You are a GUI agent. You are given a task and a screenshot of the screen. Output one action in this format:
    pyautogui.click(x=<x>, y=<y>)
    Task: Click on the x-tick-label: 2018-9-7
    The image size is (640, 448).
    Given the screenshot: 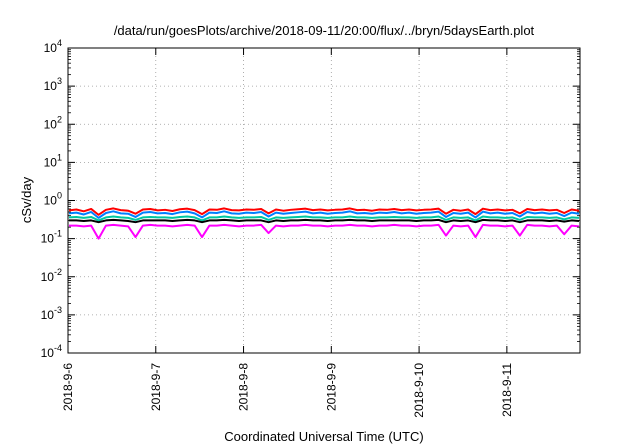 What is the action you would take?
    pyautogui.click(x=156, y=387)
    